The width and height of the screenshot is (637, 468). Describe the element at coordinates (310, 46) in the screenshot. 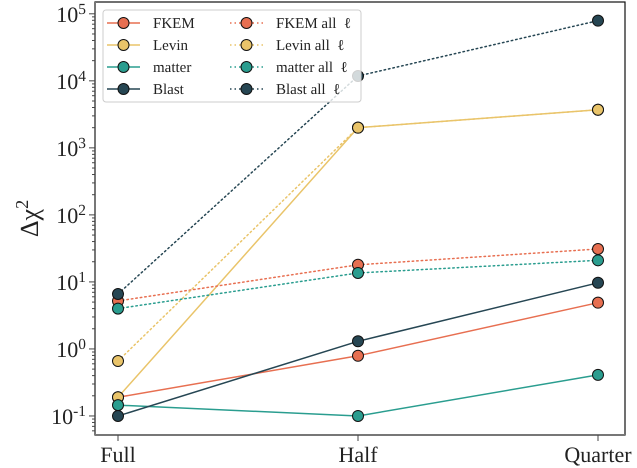

I see `legend-label: Levin all ℓ` at that location.